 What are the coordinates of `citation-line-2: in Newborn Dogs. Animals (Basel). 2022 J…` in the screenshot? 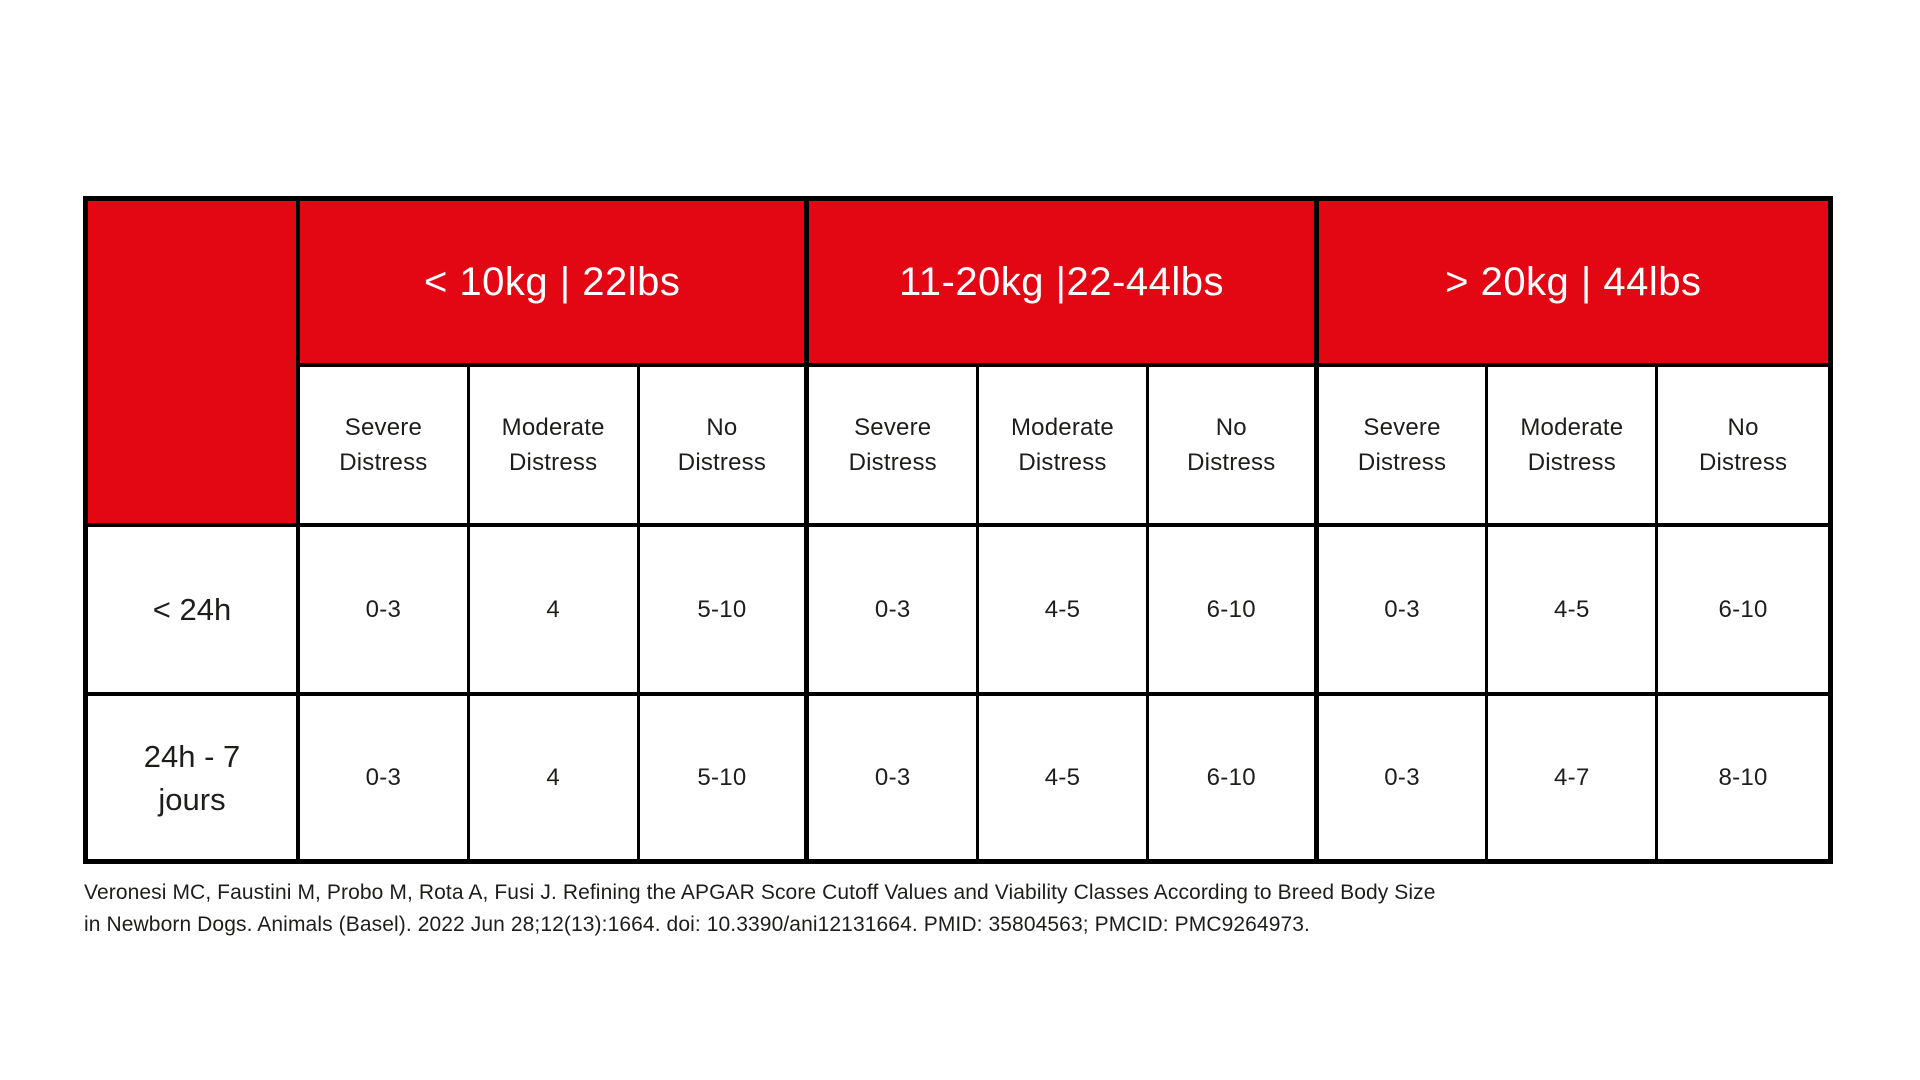 It's located at (697, 924).